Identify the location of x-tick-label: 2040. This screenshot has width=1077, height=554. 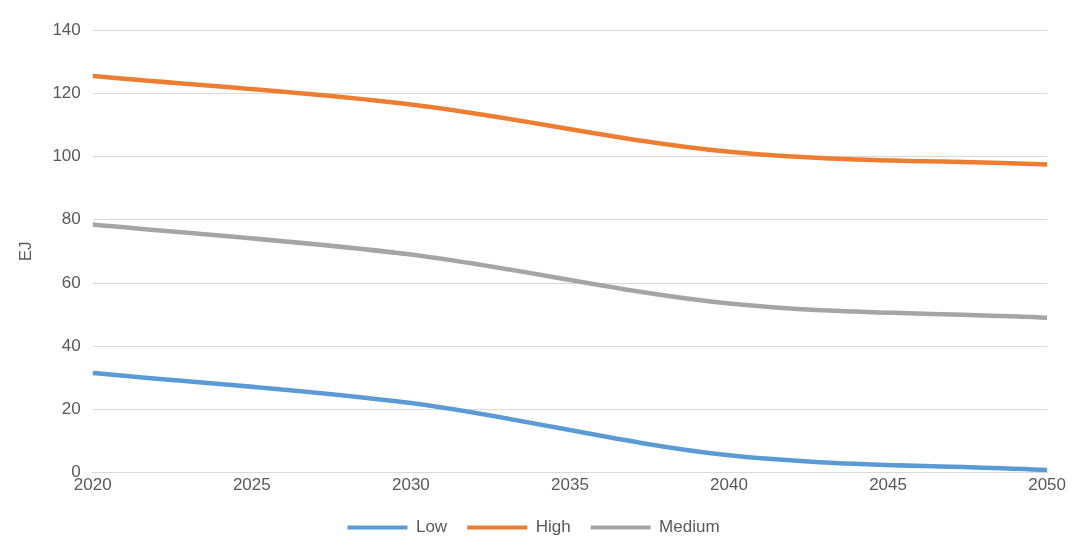
(729, 485).